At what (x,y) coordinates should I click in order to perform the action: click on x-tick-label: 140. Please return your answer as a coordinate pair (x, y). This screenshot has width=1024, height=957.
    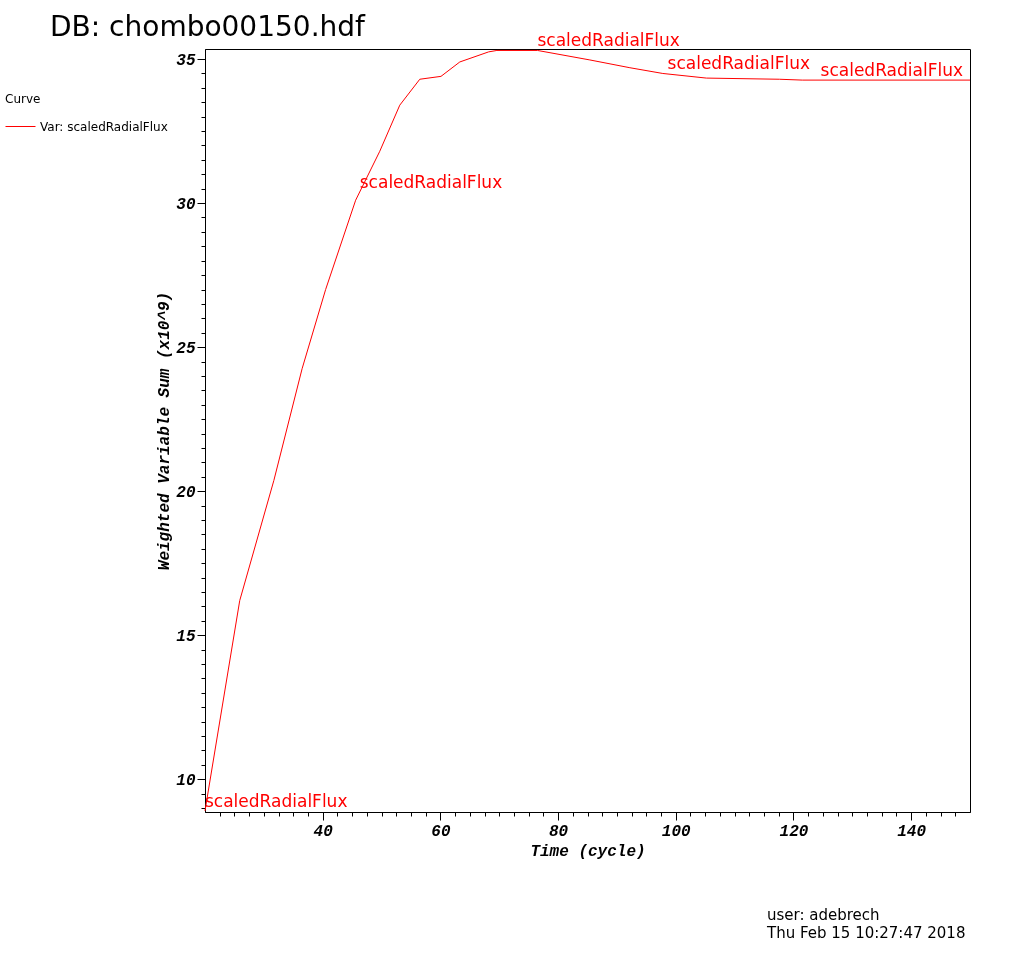
    Looking at the image, I should click on (912, 831).